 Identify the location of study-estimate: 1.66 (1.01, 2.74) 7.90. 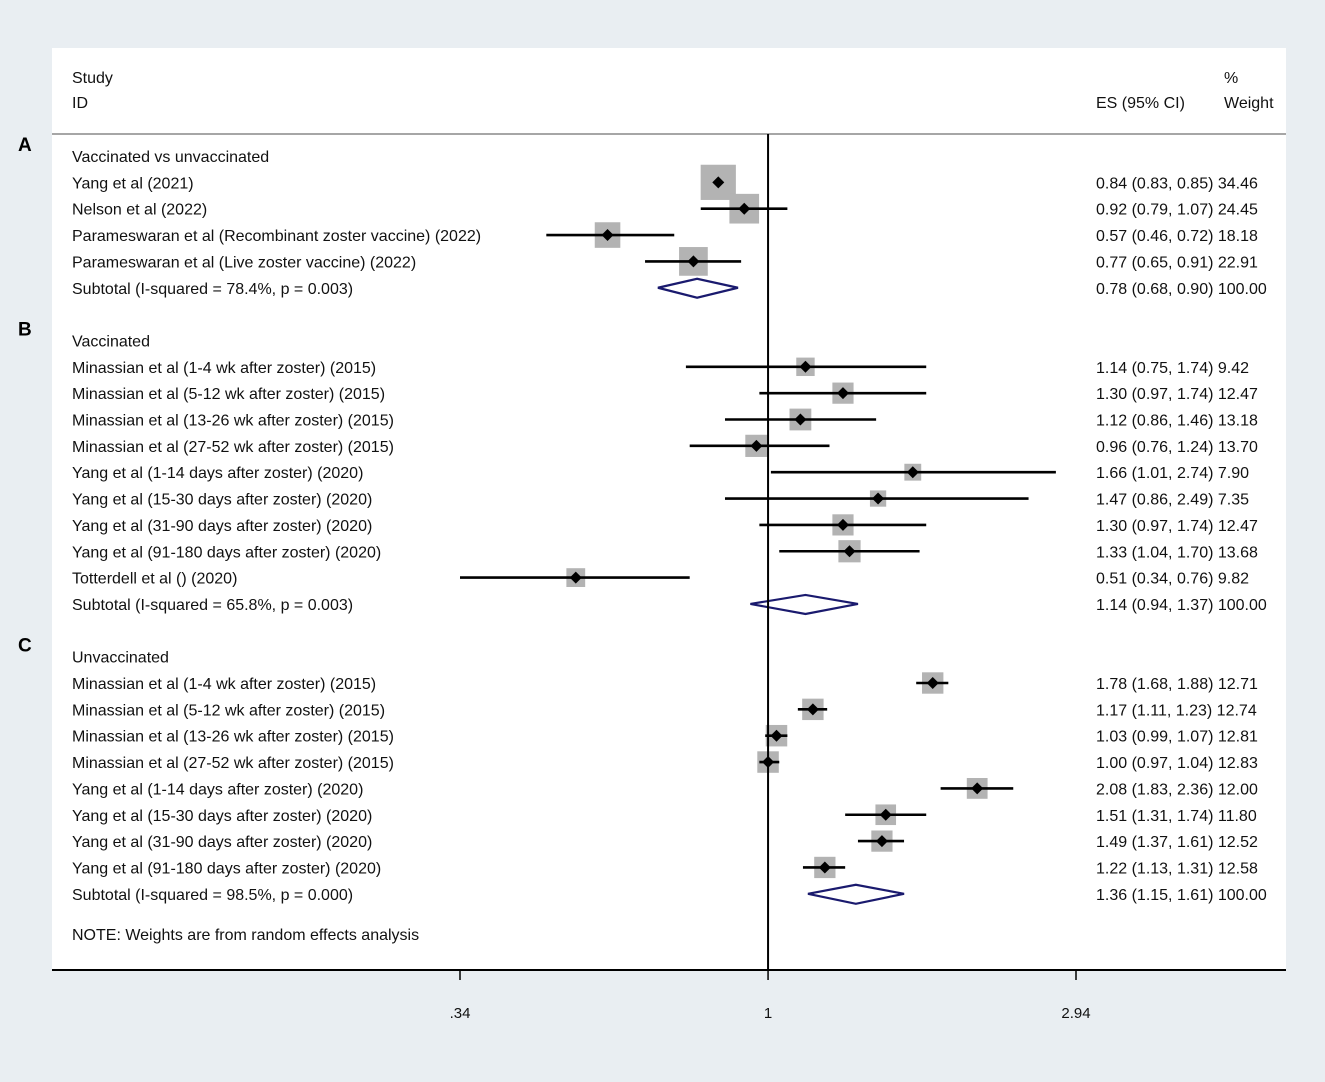
(1172, 473).